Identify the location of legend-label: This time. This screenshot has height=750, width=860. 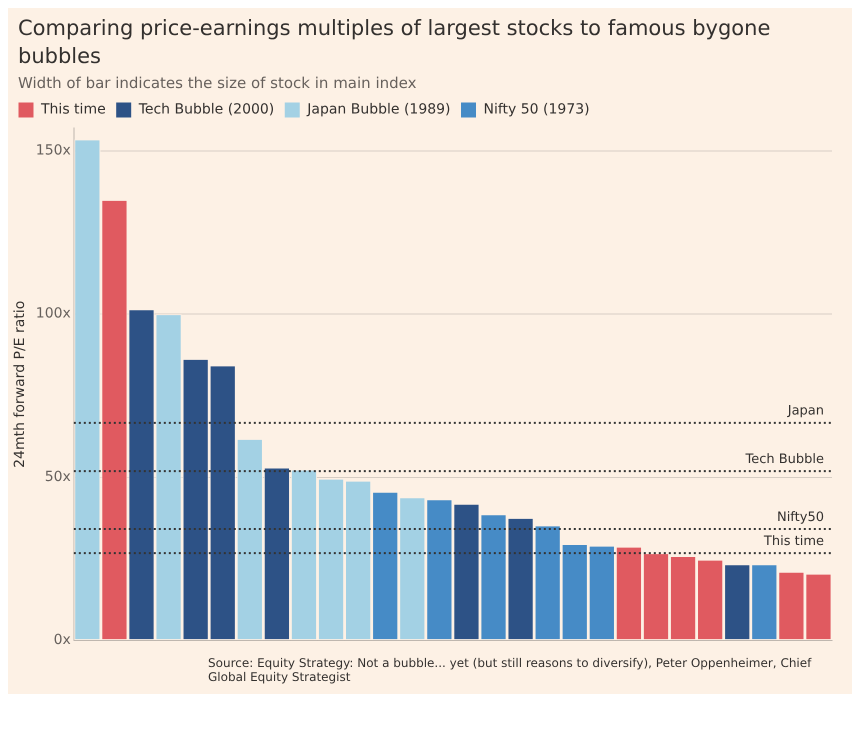
(73, 110).